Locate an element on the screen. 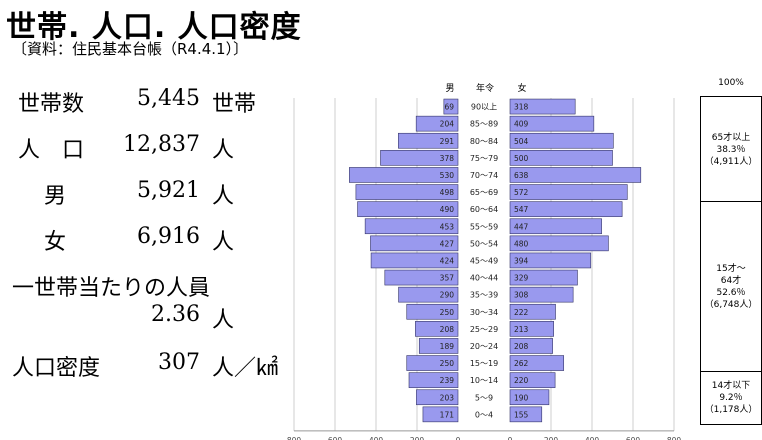  age-box-0-14: 14才以下 9.2％ （1,178人） is located at coordinates (731, 398).